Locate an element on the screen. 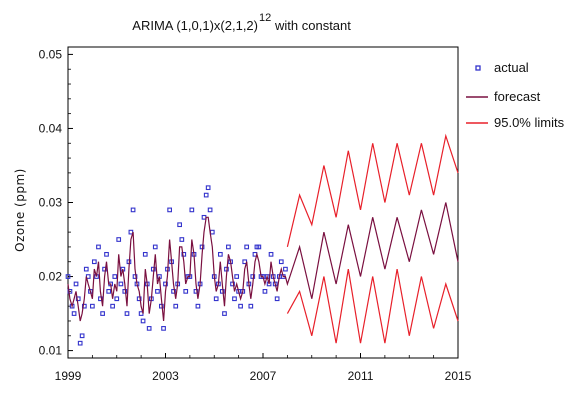 The width and height of the screenshot is (575, 394). y-tick-label: 0.04 is located at coordinates (51, 128).